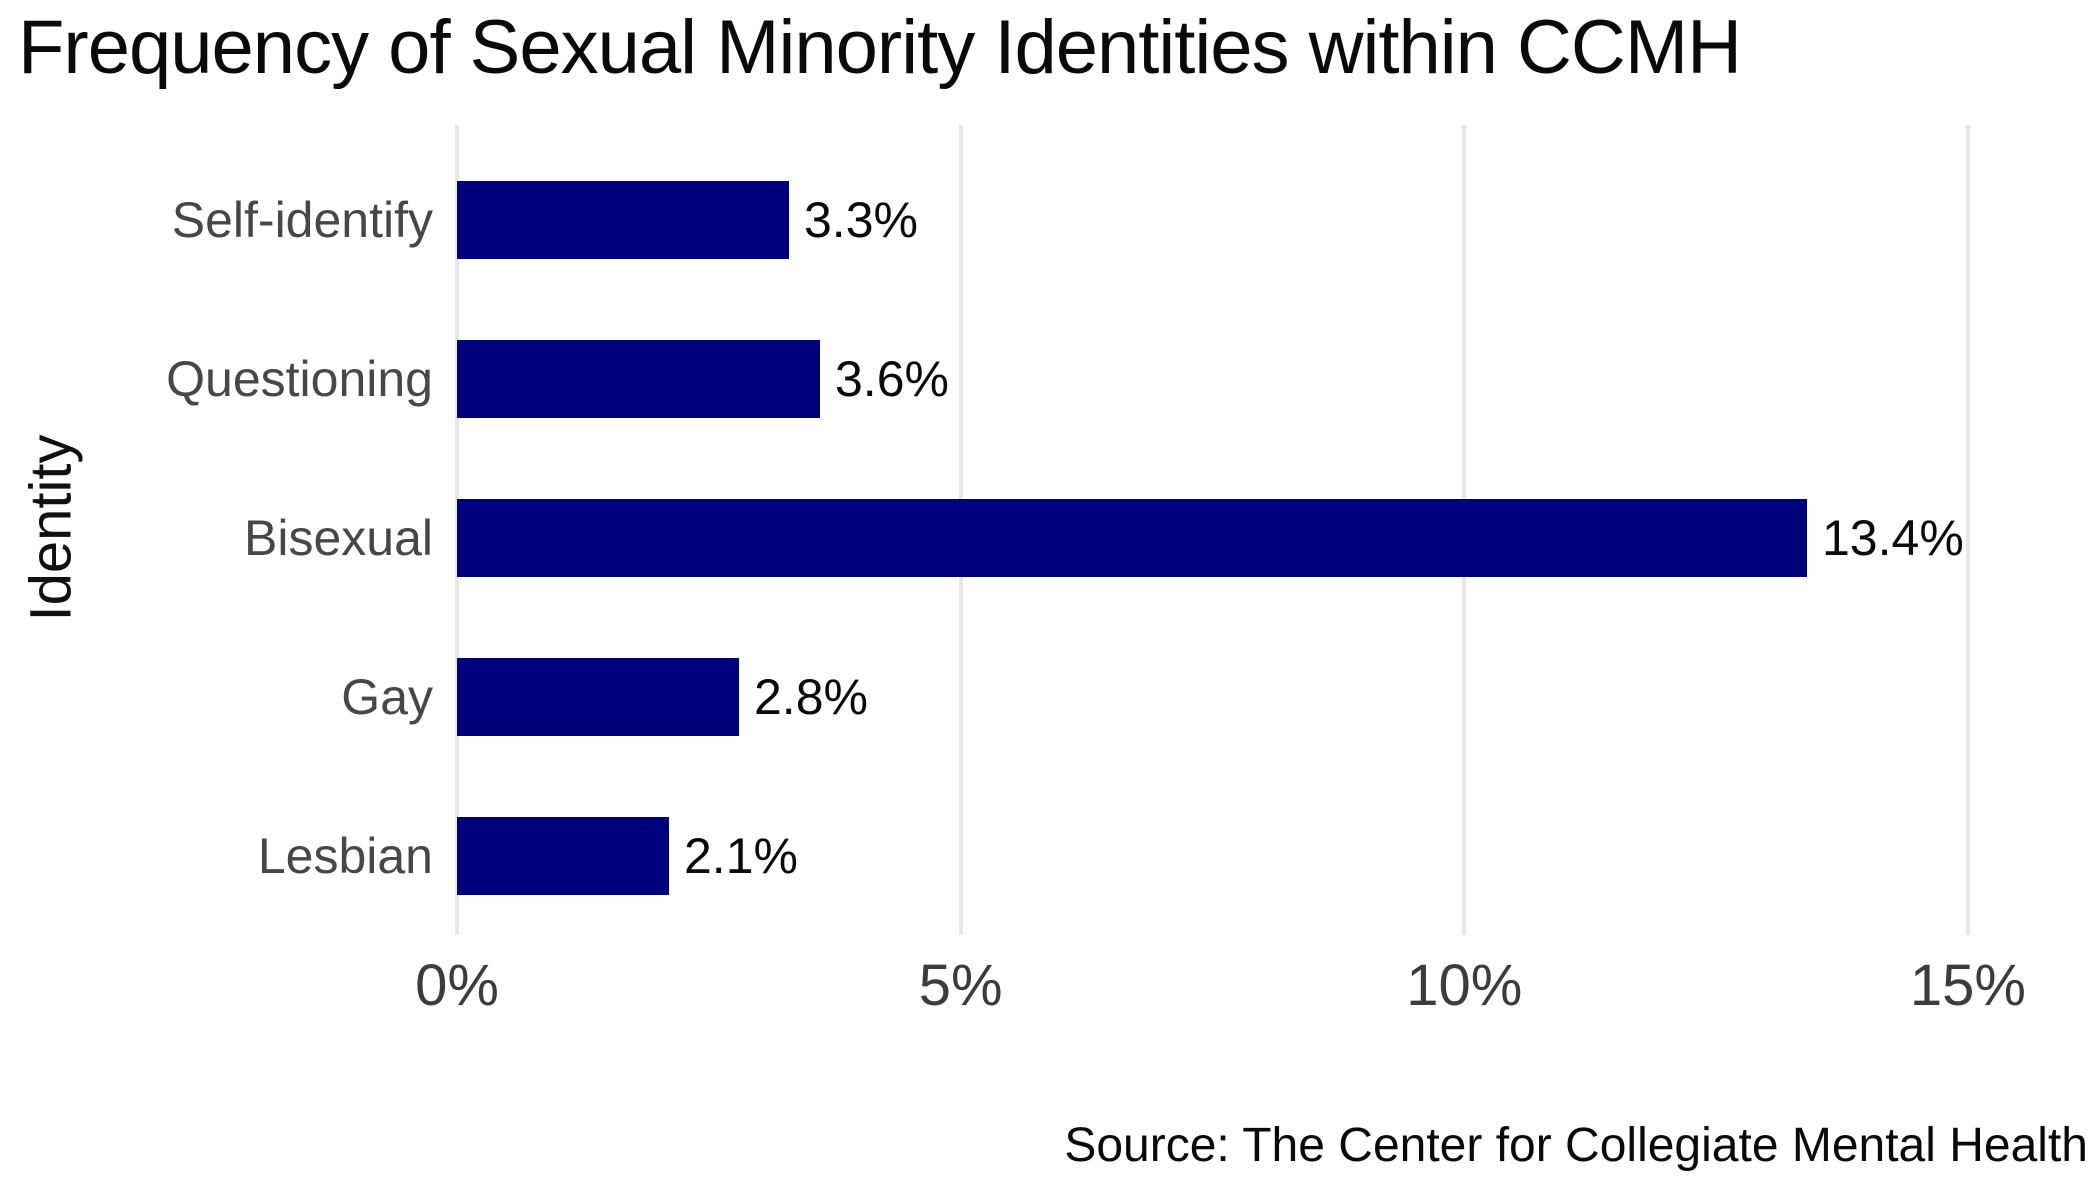 The image size is (2100, 1200). Describe the element at coordinates (598, 697) in the screenshot. I see `bar-gay` at that location.